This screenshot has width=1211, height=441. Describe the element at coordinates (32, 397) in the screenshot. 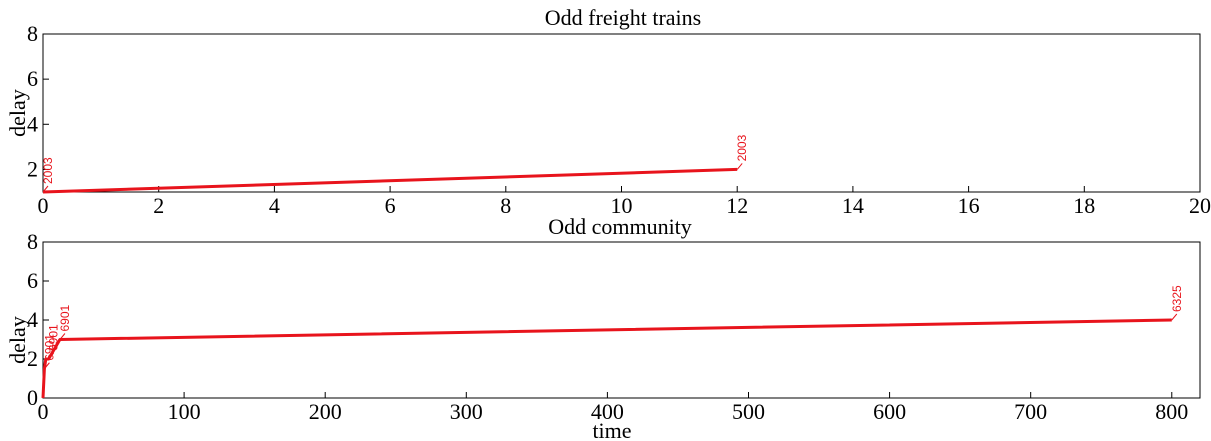

I see `y-tick-label: 0` at that location.